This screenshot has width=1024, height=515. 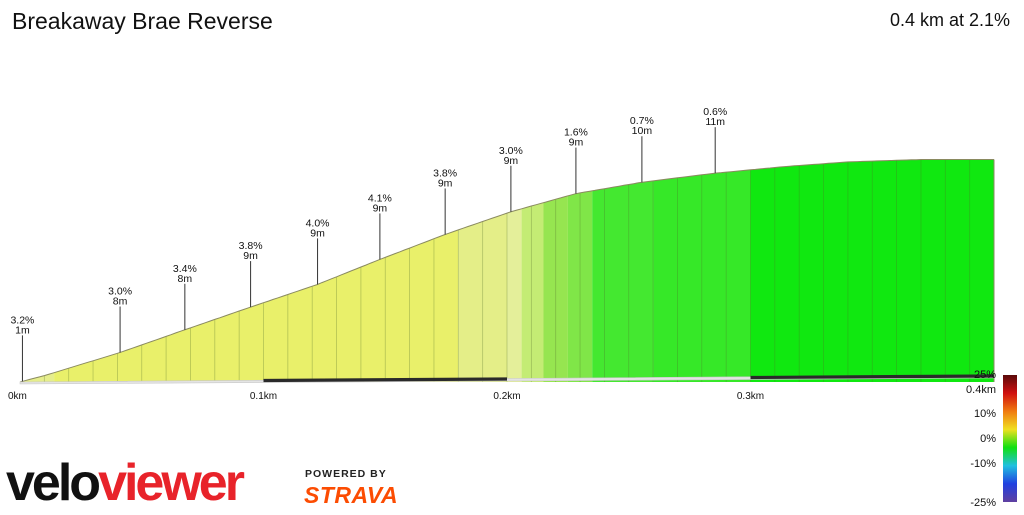 What do you see at coordinates (445, 183) in the screenshot?
I see `annotation-length-6: 9m` at bounding box center [445, 183].